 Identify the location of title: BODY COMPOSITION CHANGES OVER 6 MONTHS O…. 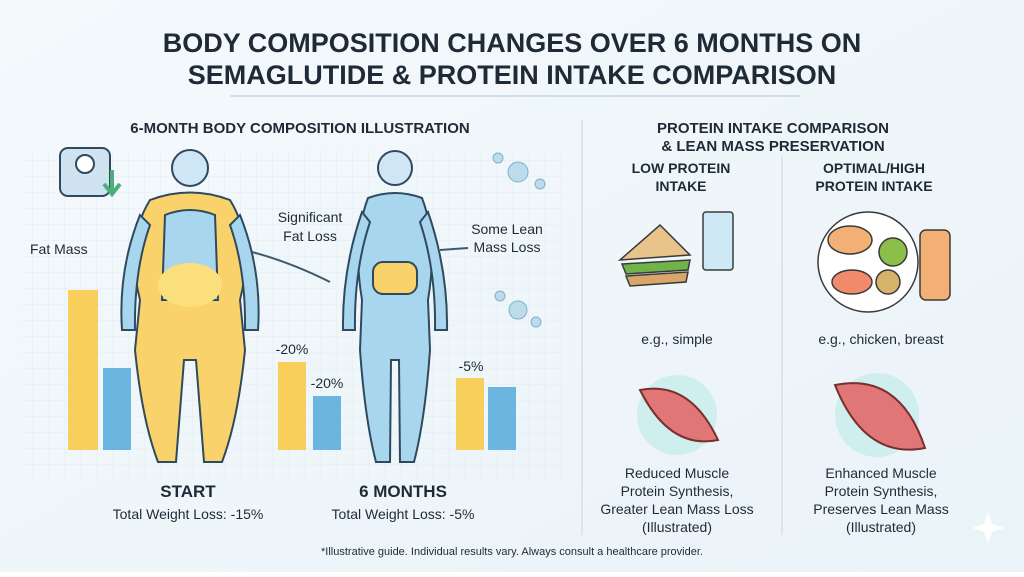
(512, 43).